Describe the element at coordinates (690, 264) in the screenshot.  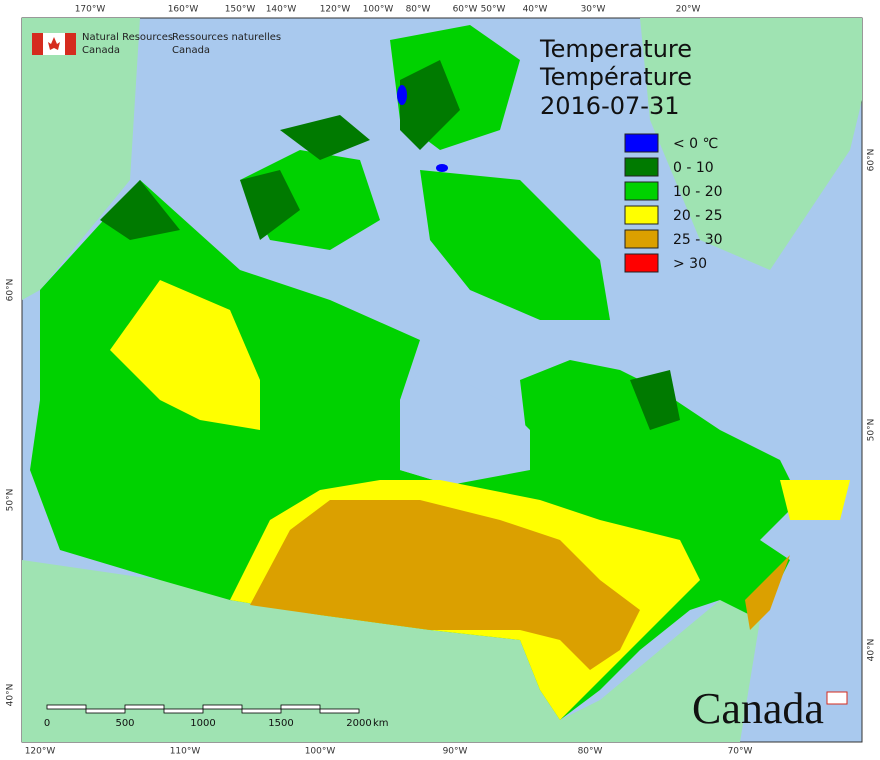
I see `legend-label: > 30` at that location.